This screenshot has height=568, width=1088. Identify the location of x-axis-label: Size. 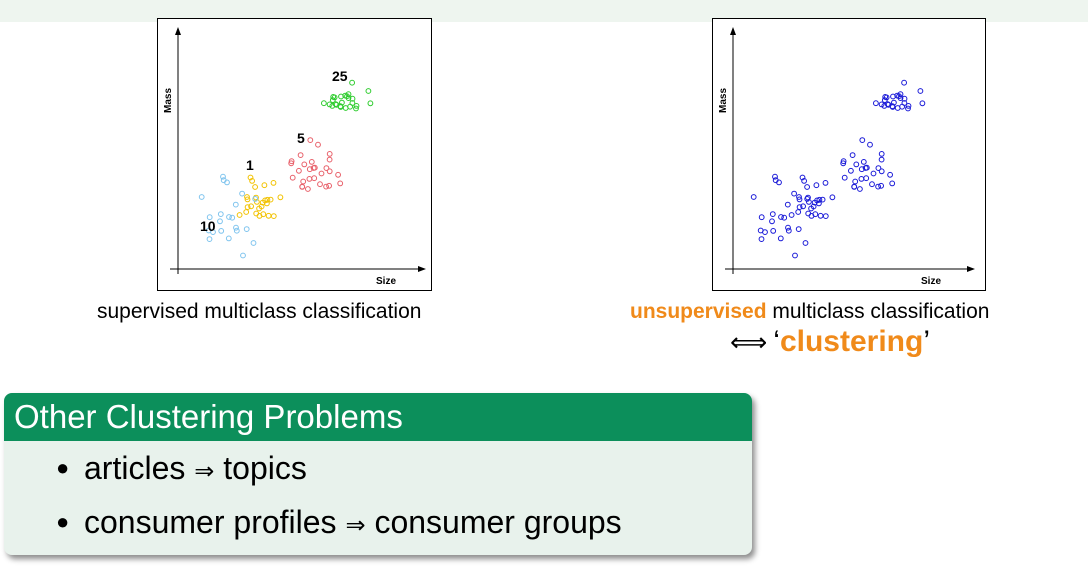
(931, 281).